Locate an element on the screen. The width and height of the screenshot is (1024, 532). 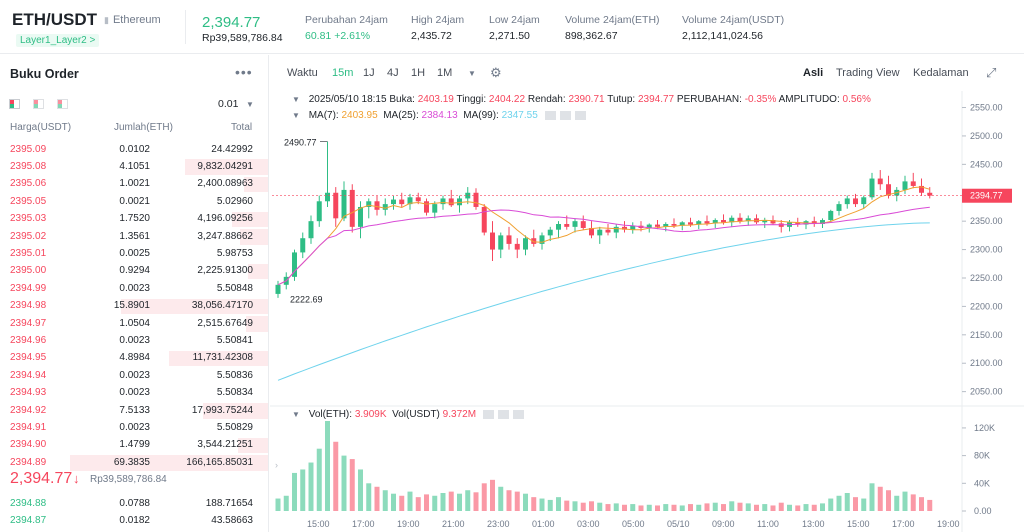
stat-volume-usdt: Volume 24jam(USDT) 2,112,141,024.56 is located at coordinates (733, 28).